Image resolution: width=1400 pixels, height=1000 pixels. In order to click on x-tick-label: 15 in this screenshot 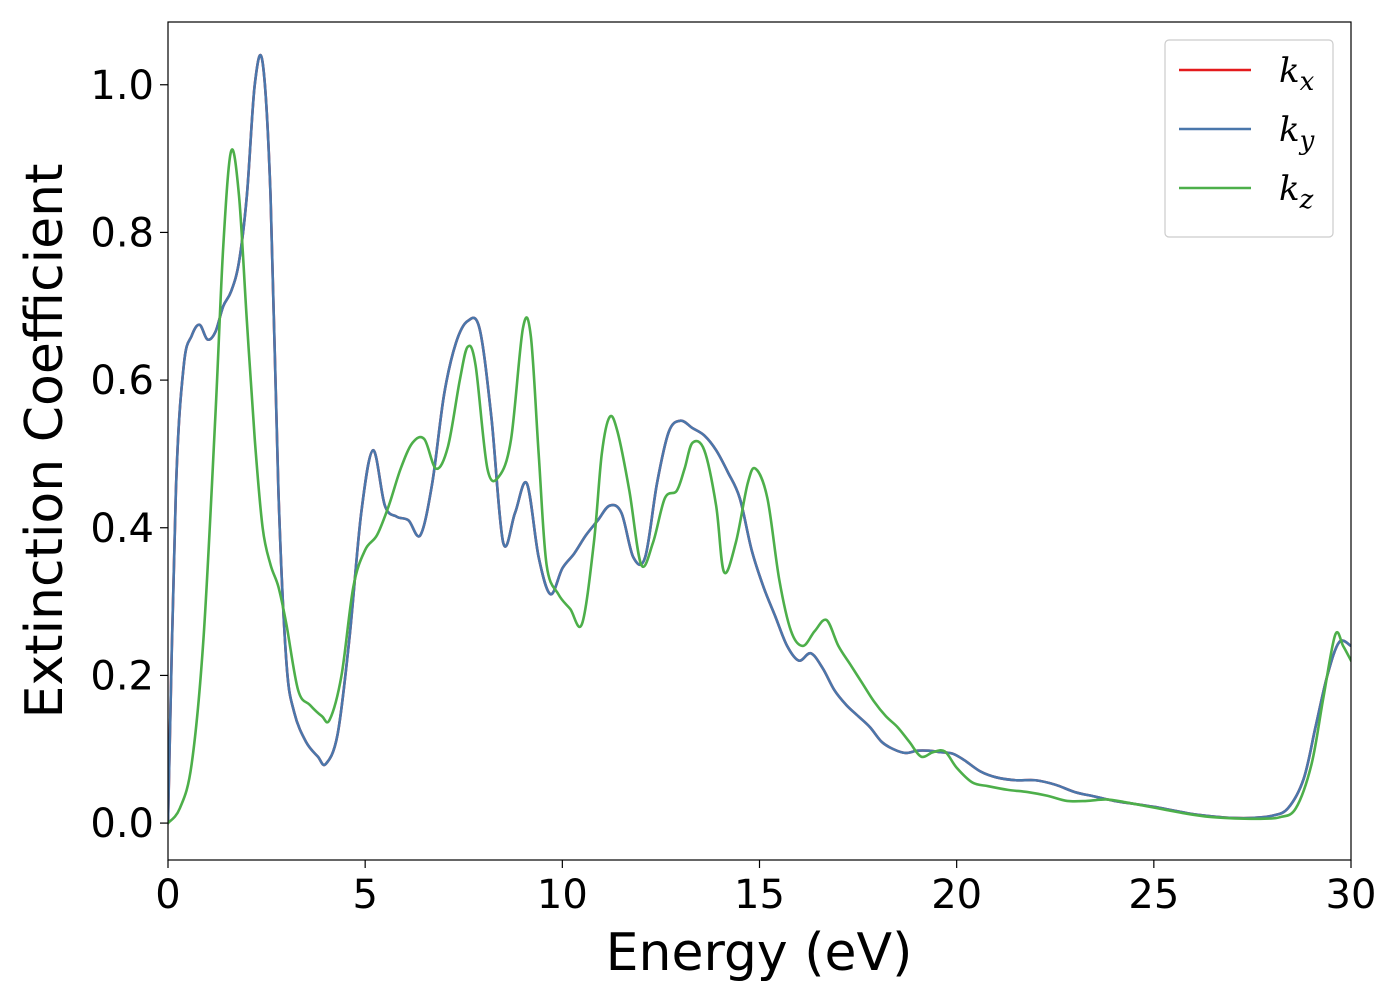, I will do `click(759, 895)`.